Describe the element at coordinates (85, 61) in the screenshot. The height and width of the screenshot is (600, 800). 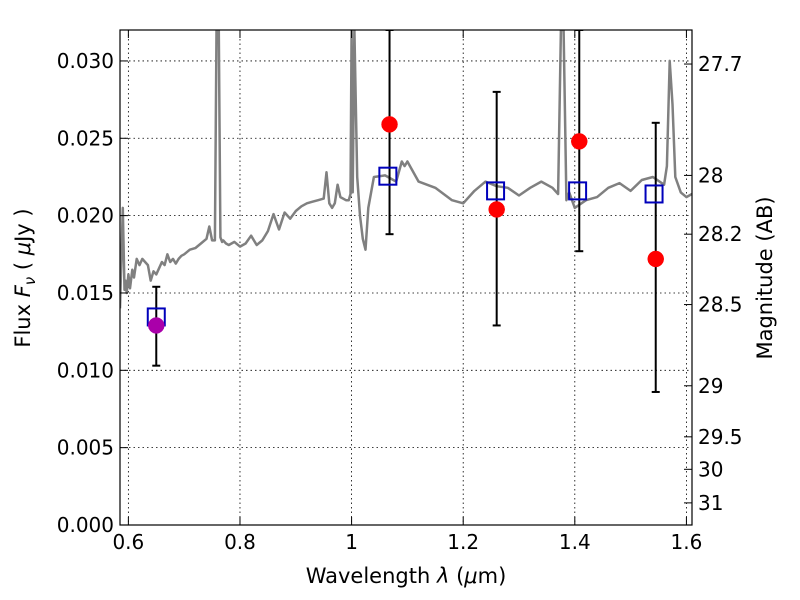
I see `y-tick-label: 0.030` at that location.